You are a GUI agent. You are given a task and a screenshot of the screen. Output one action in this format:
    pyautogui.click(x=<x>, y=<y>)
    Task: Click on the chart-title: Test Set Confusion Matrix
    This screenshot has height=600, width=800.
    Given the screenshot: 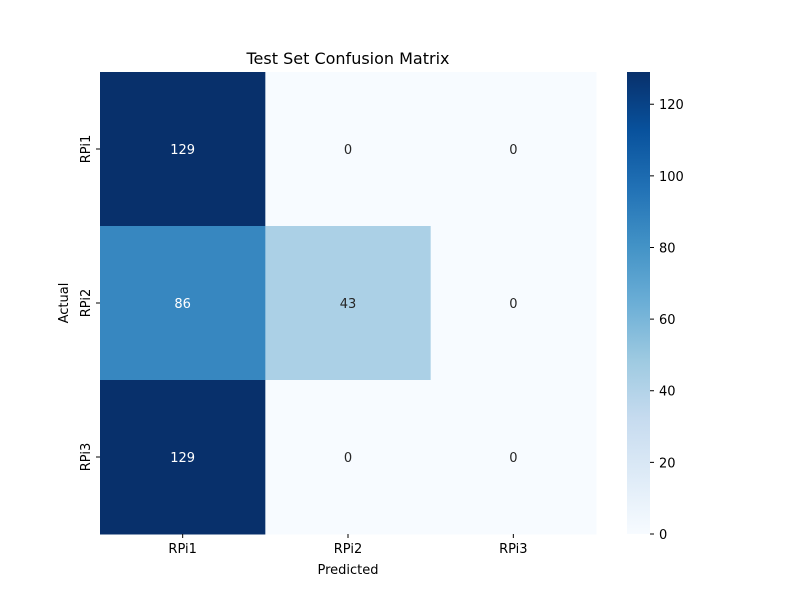 What is the action you would take?
    pyautogui.click(x=348, y=58)
    